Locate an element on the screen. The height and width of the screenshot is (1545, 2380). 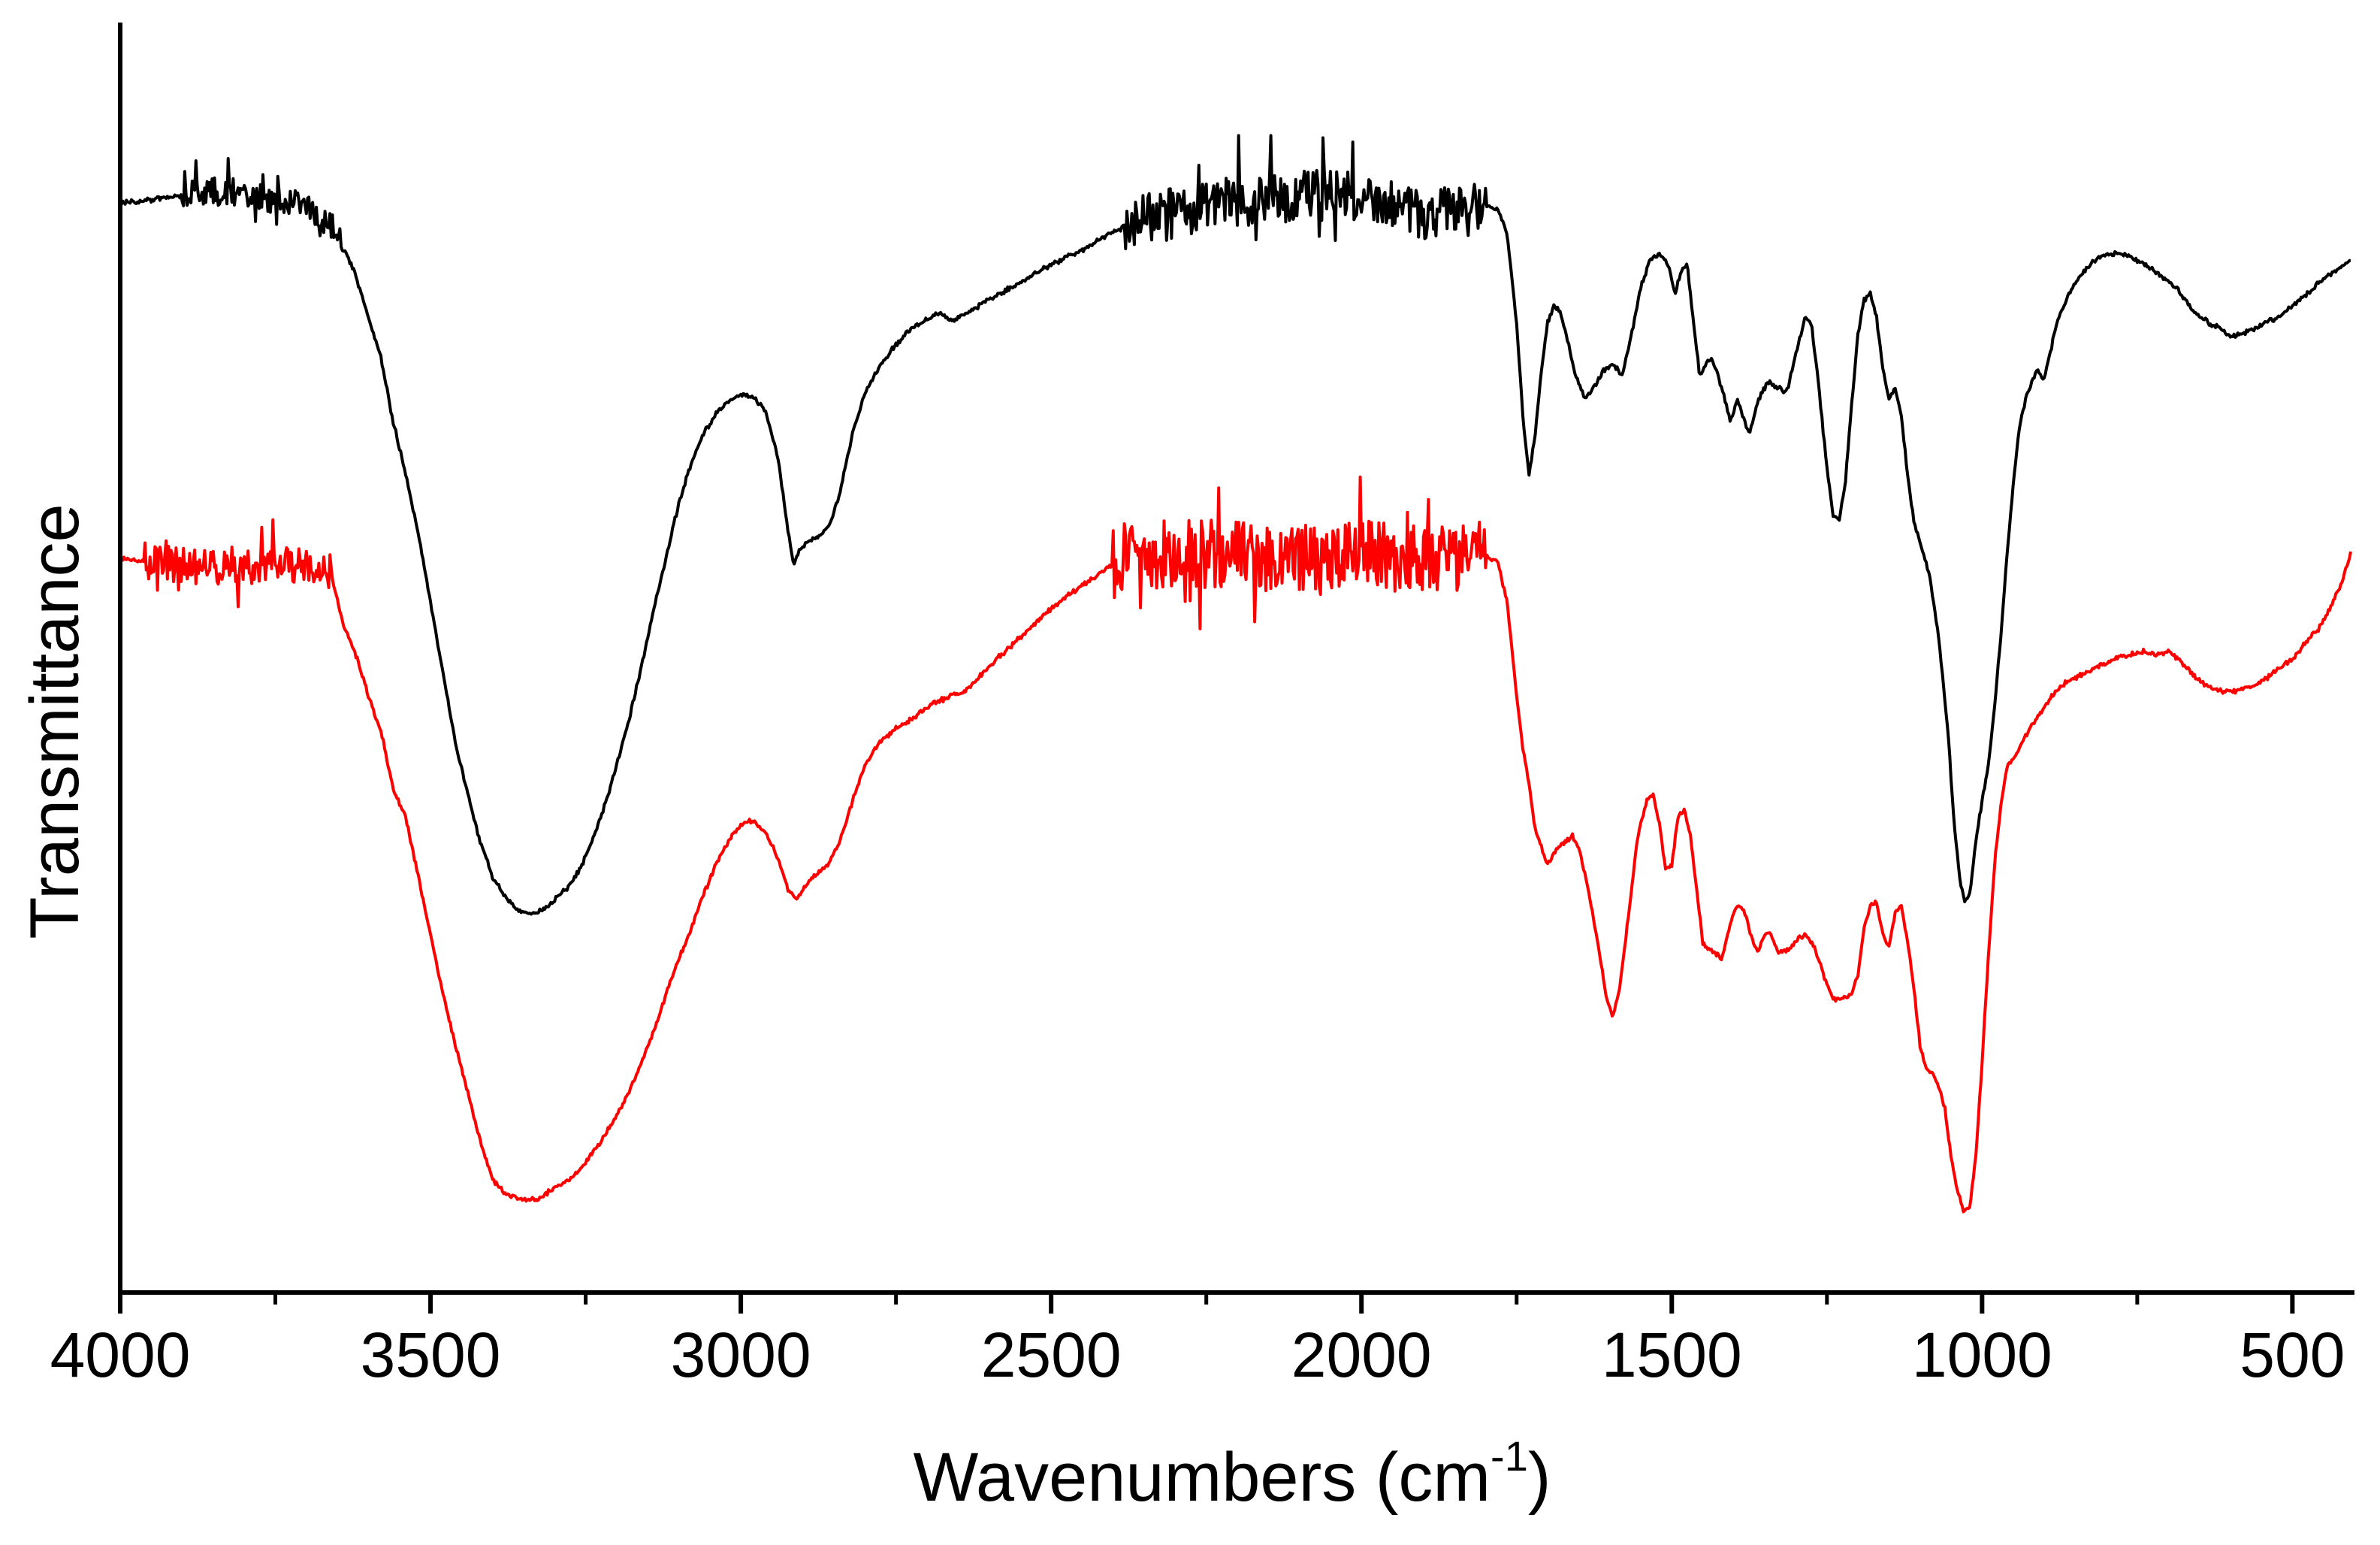
x-tick-label-3500: 3500 is located at coordinates (431, 1355).